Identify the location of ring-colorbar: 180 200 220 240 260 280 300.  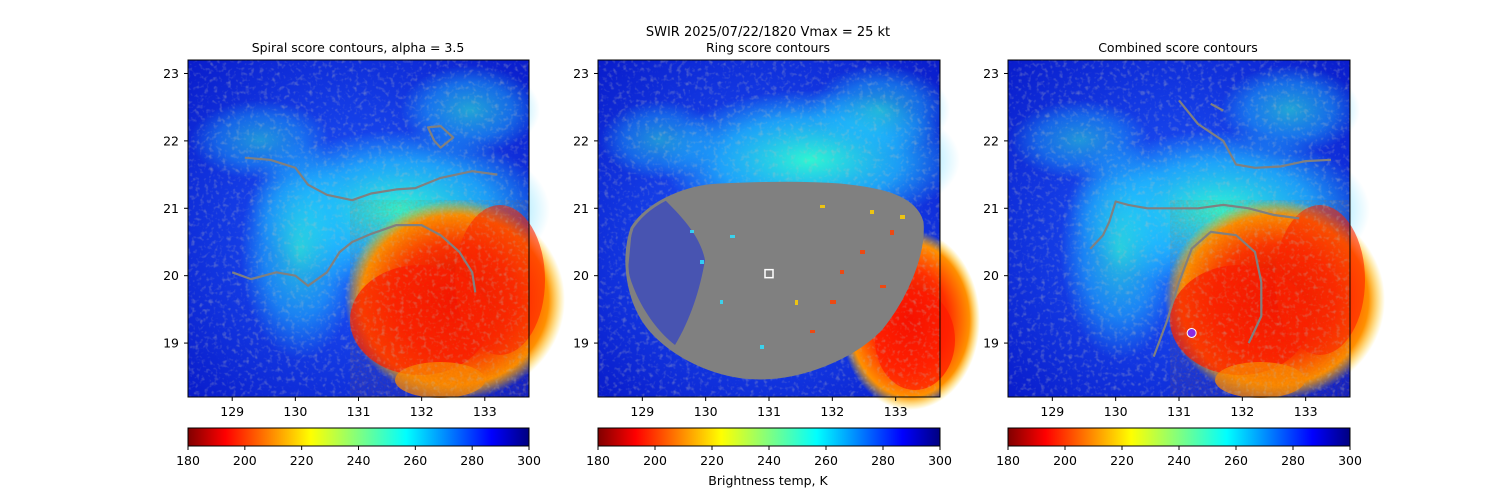
(769, 447).